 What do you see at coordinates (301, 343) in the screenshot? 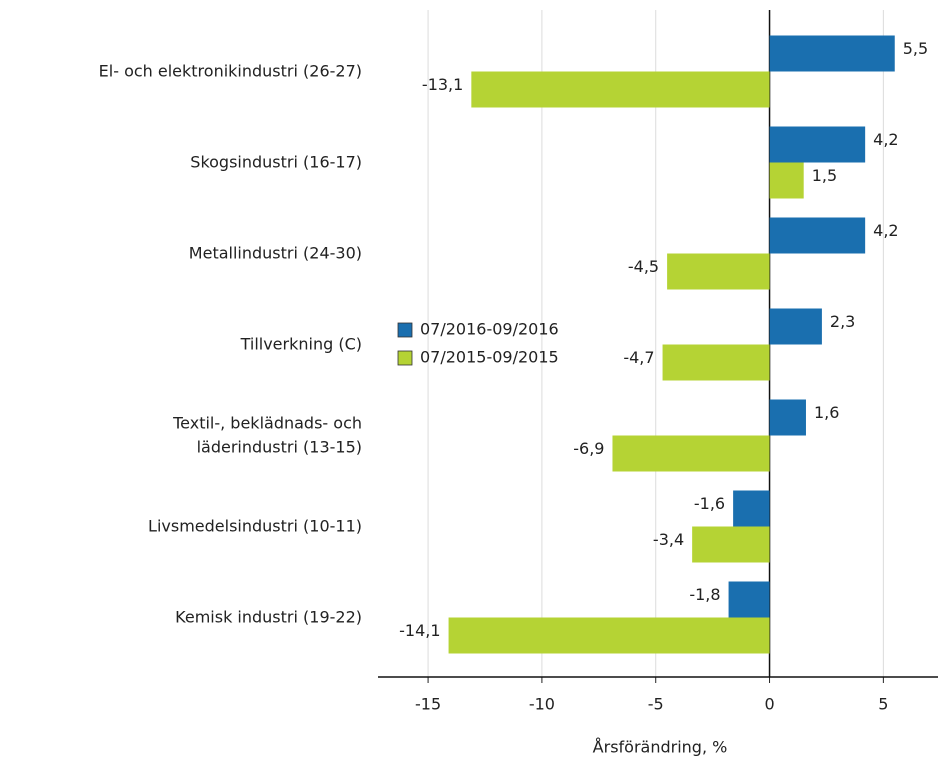
I see `y-tick-label: Tillverkning (C)` at bounding box center [301, 343].